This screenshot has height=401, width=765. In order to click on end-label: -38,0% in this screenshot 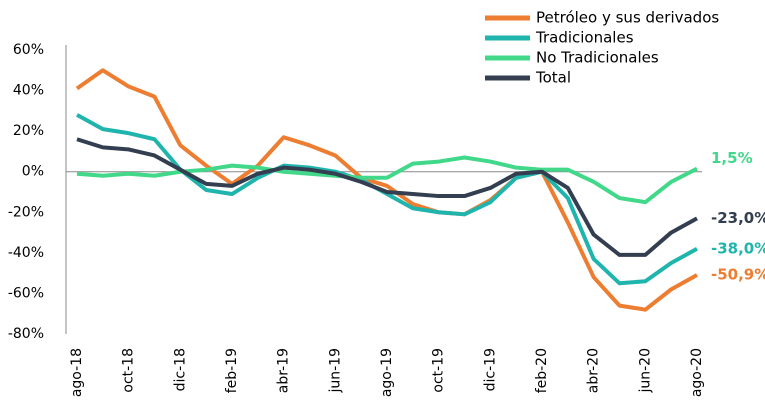, I will do `click(738, 248)`.